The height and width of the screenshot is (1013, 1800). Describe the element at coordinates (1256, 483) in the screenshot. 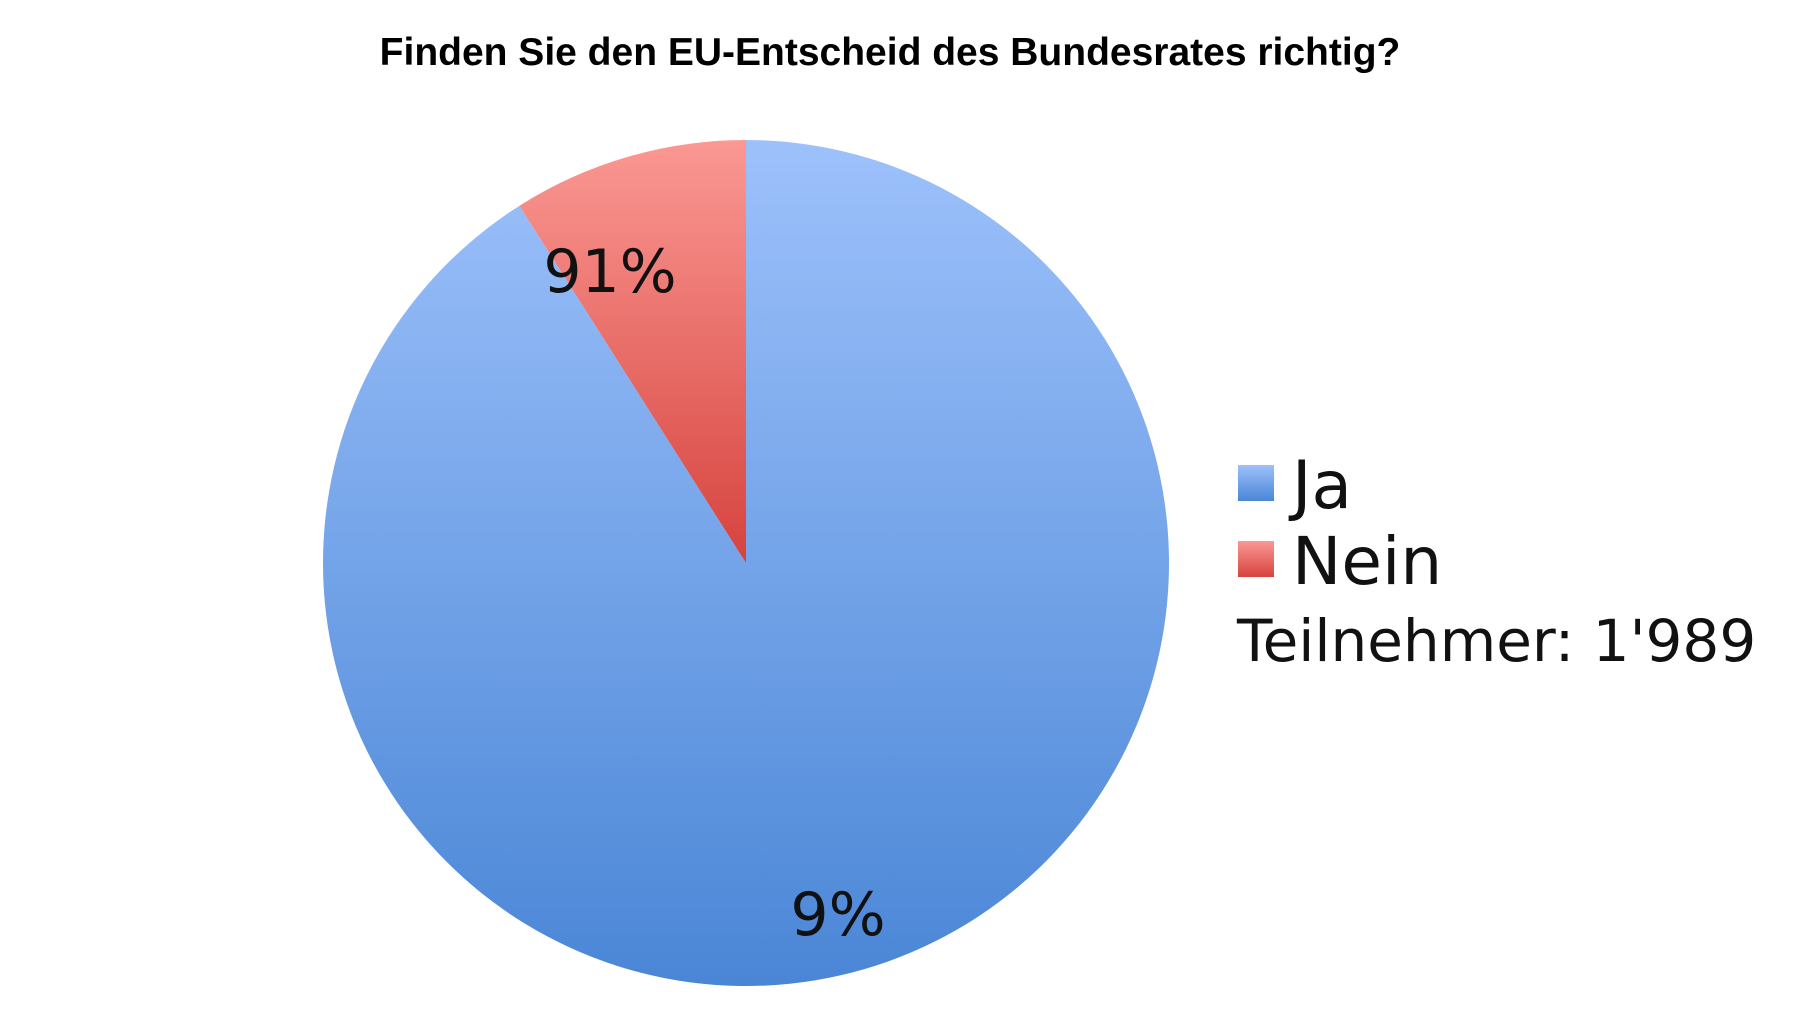

I see `legend-swatch-ja` at that location.